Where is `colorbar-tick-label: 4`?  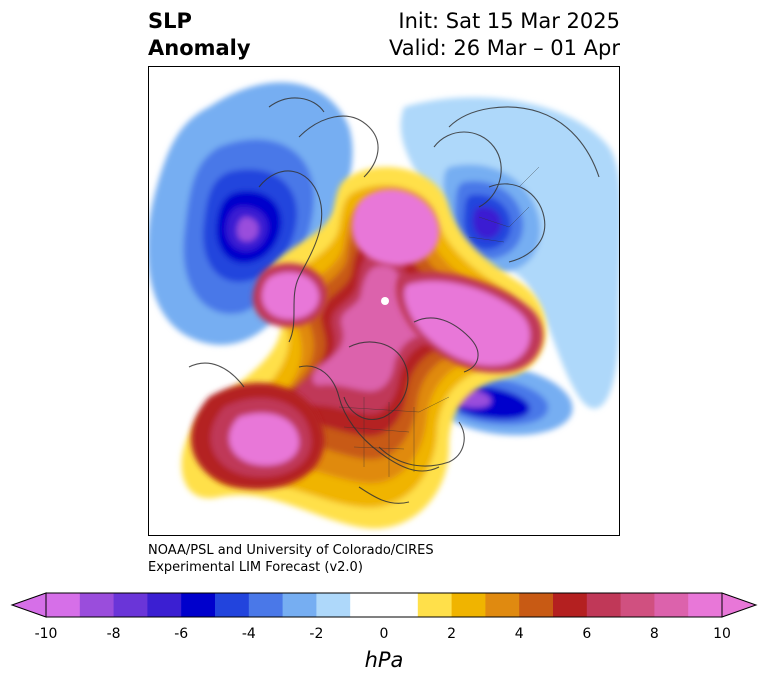
colorbar-tick-label: 4 is located at coordinates (519, 634).